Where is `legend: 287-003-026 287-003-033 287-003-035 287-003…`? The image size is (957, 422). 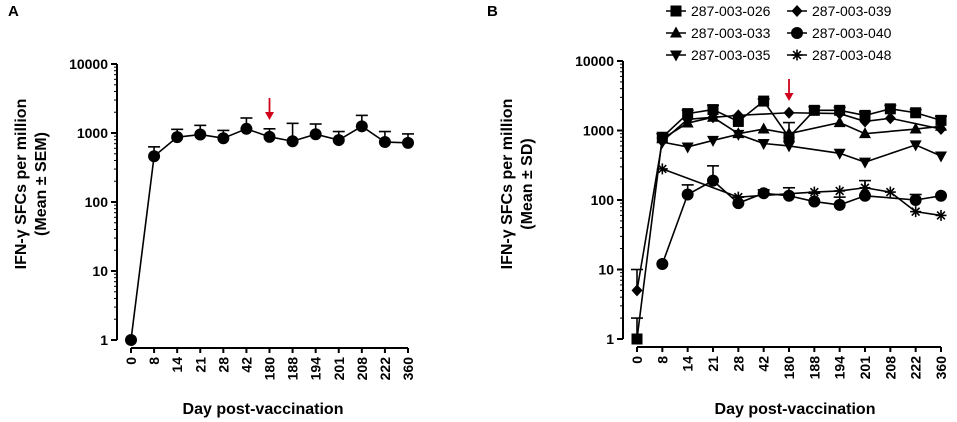
legend: 287-003-026 287-003-033 287-003-035 287-003… is located at coordinates (779, 33).